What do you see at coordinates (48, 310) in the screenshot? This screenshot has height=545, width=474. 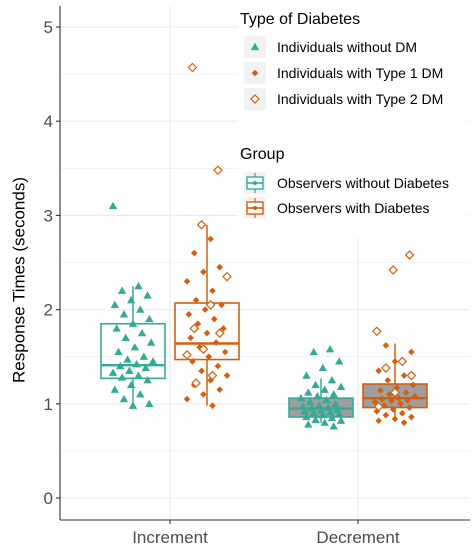 I see `y-tick-label: 2` at bounding box center [48, 310].